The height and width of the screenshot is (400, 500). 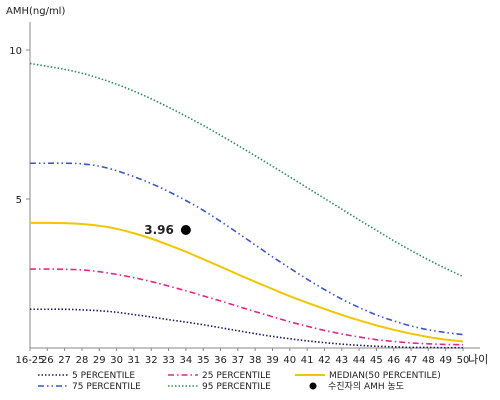 What do you see at coordinates (106, 387) in the screenshot?
I see `legend-label: 75 PERCENTILE` at bounding box center [106, 387].